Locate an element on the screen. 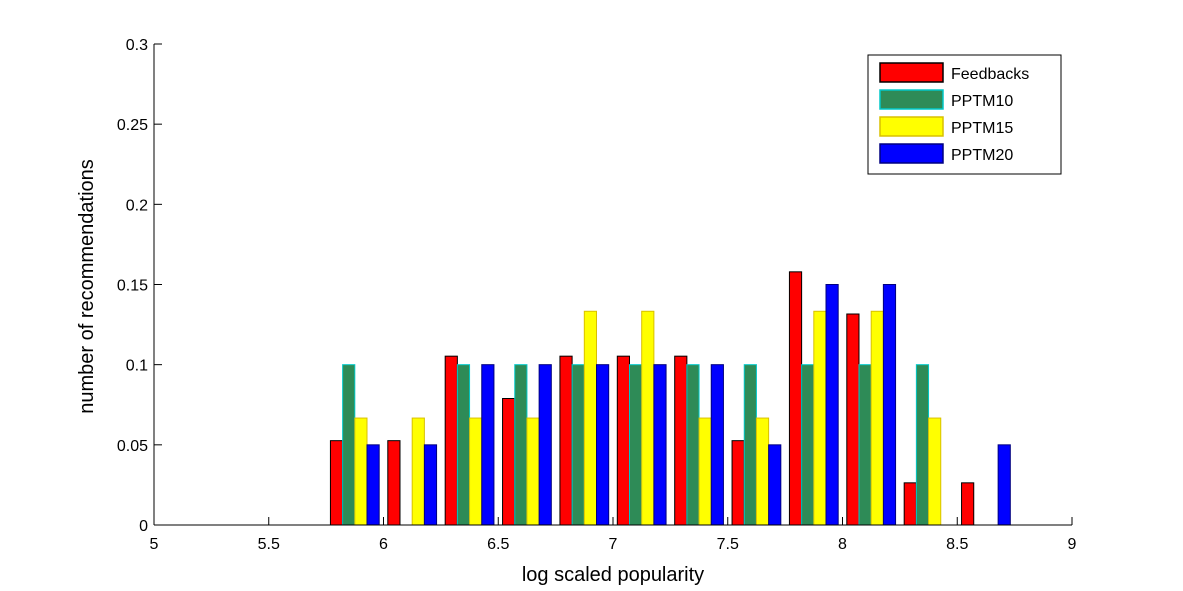  legend-swatch-pptm20 is located at coordinates (911, 153).